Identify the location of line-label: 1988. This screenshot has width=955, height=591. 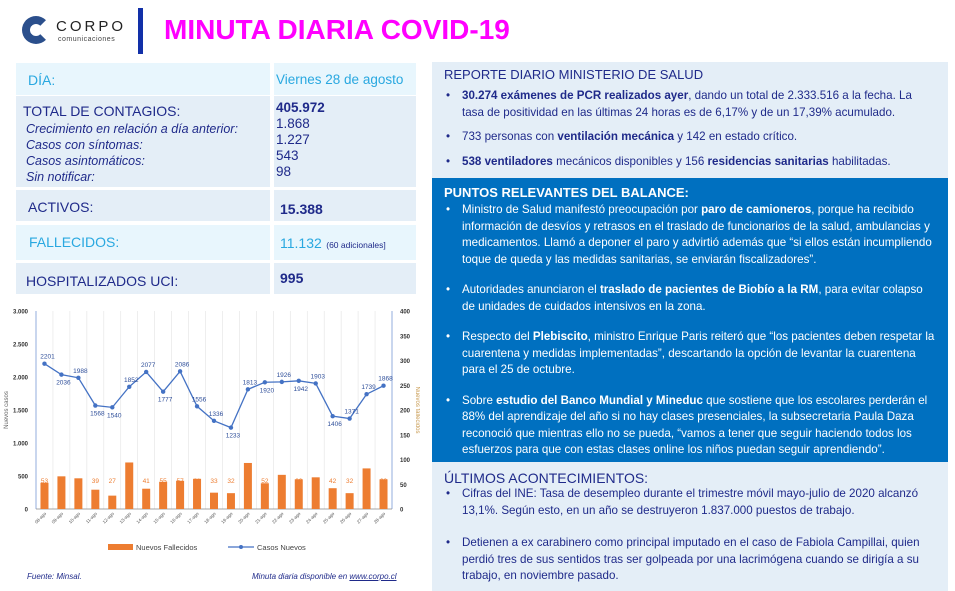
(80, 371).